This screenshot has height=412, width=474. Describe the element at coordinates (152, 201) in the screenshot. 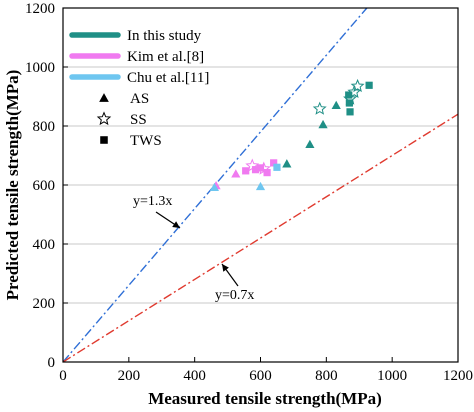

I see `reference-line-label-0: y=1.3x` at that location.